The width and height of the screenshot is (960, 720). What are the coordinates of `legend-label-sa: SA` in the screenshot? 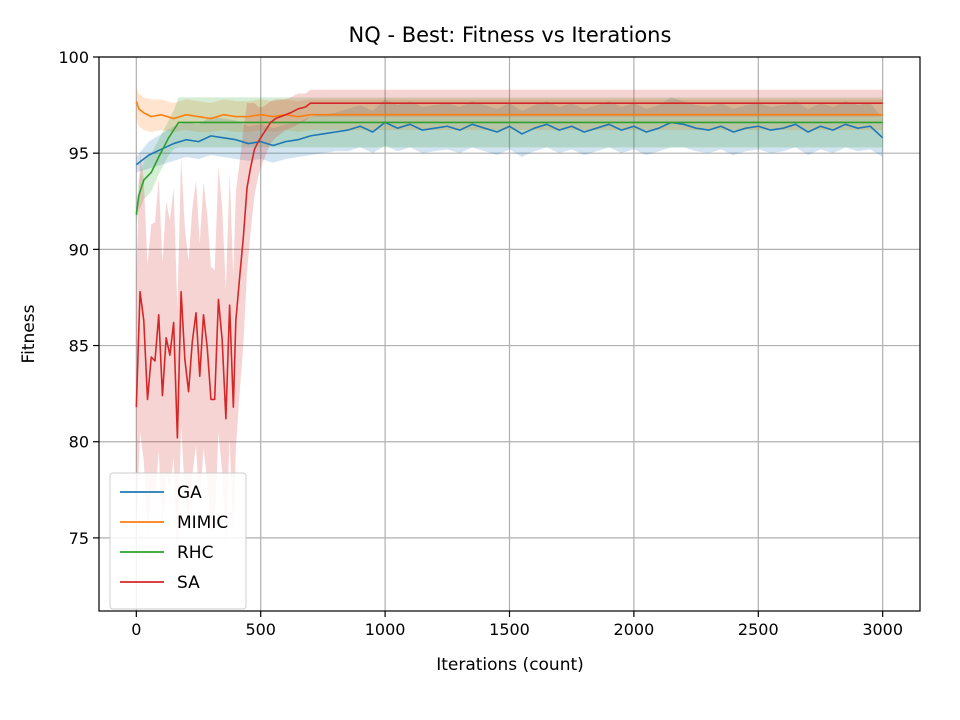 It's located at (188, 583).